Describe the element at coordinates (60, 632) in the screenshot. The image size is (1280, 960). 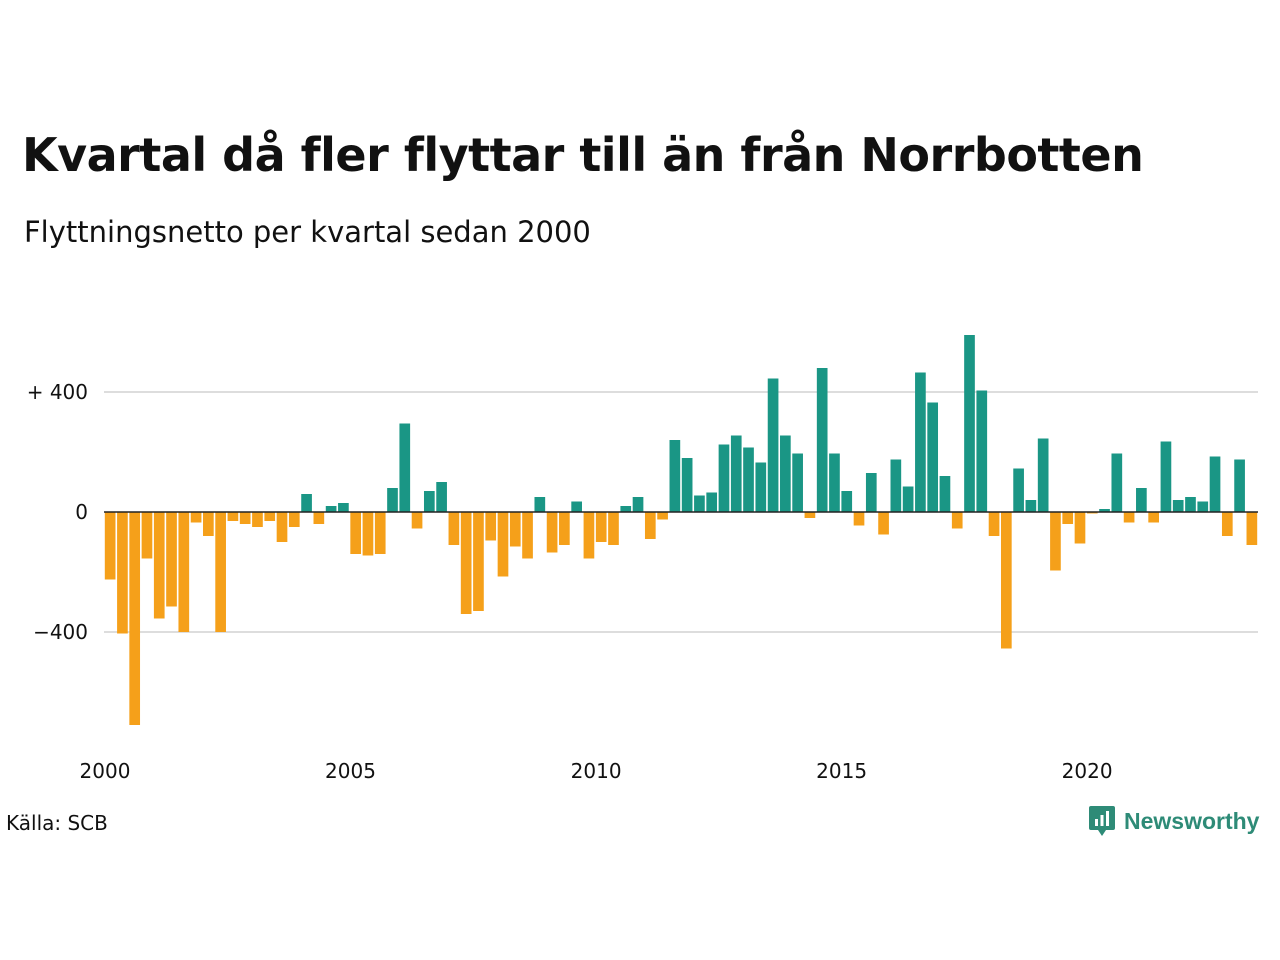
I see `y-tick-label: −400` at that location.